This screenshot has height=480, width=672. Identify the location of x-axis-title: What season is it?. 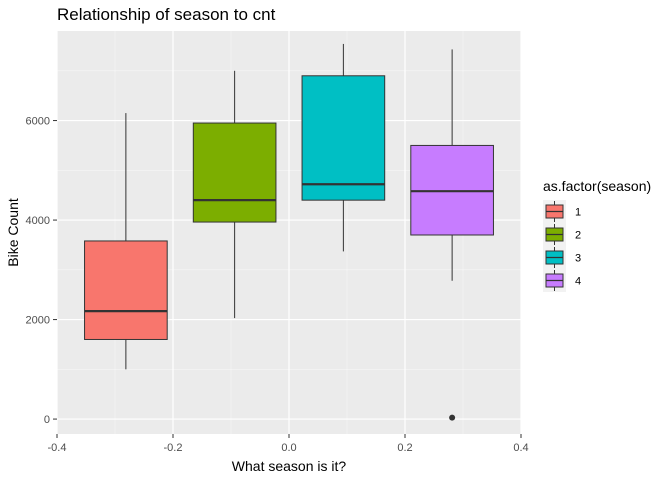
(289, 466).